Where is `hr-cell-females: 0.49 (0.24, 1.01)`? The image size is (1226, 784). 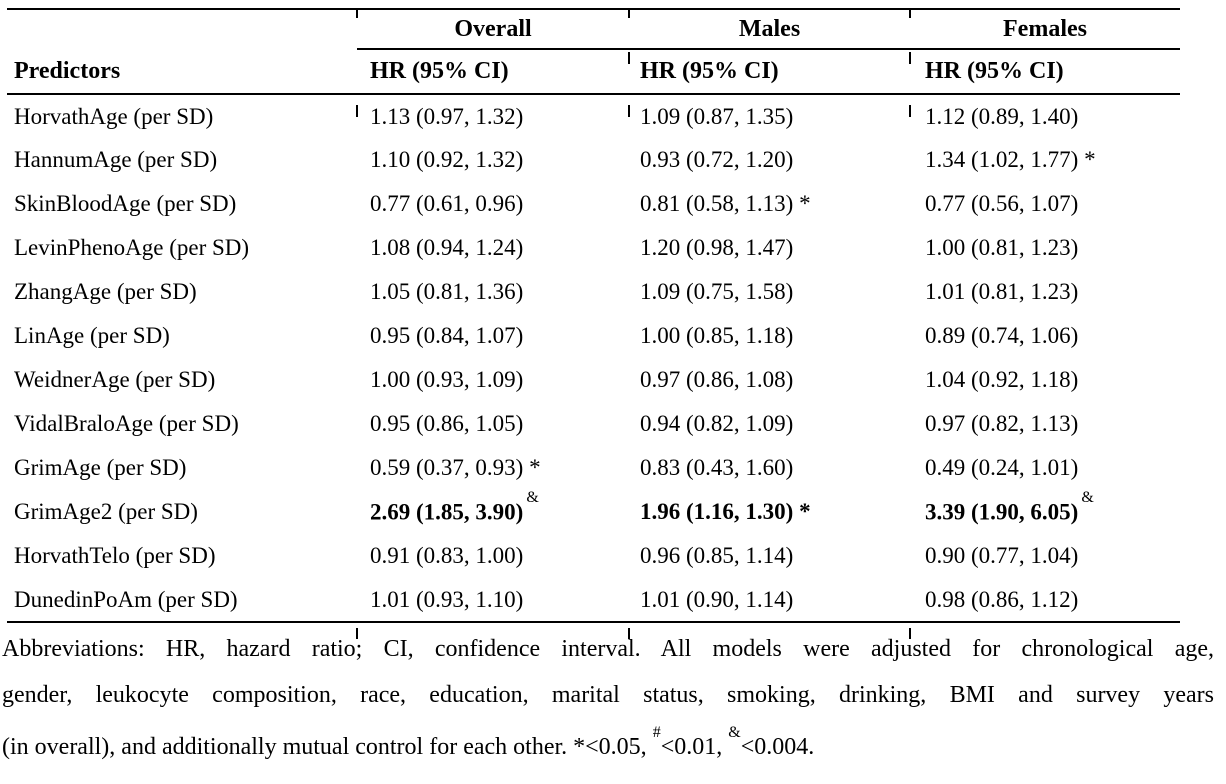
hr-cell-females: 0.49 (0.24, 1.01) is located at coordinates (1045, 468).